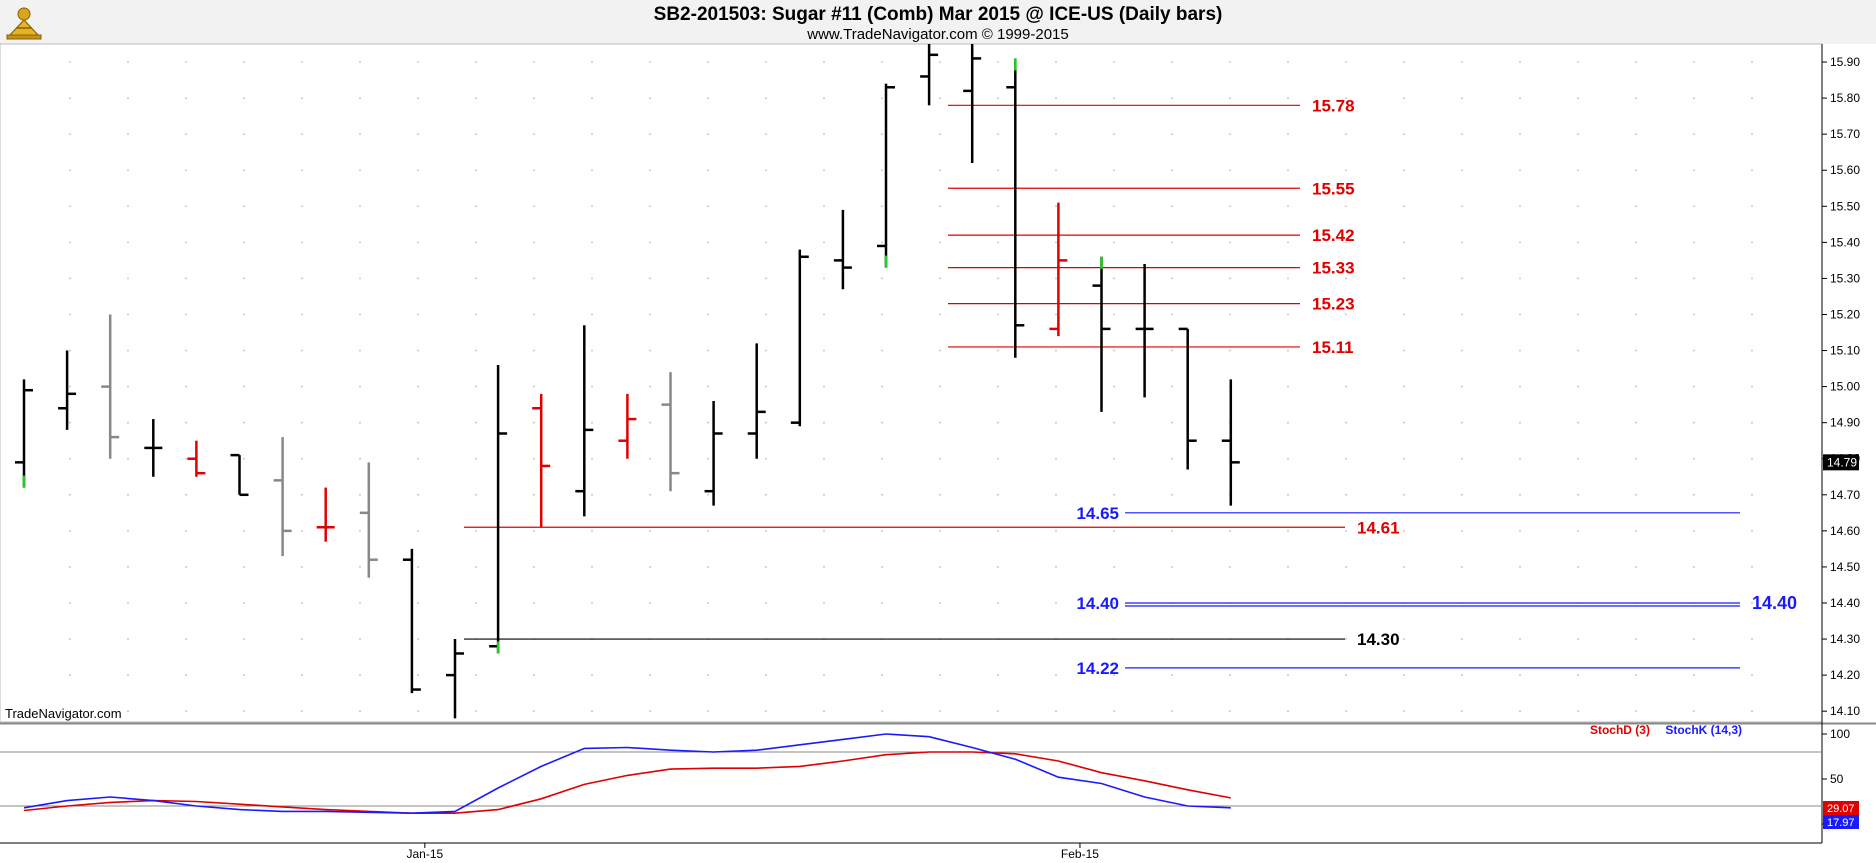  Describe the element at coordinates (1845, 242) in the screenshot. I see `y-tick-label: 15.40` at that location.